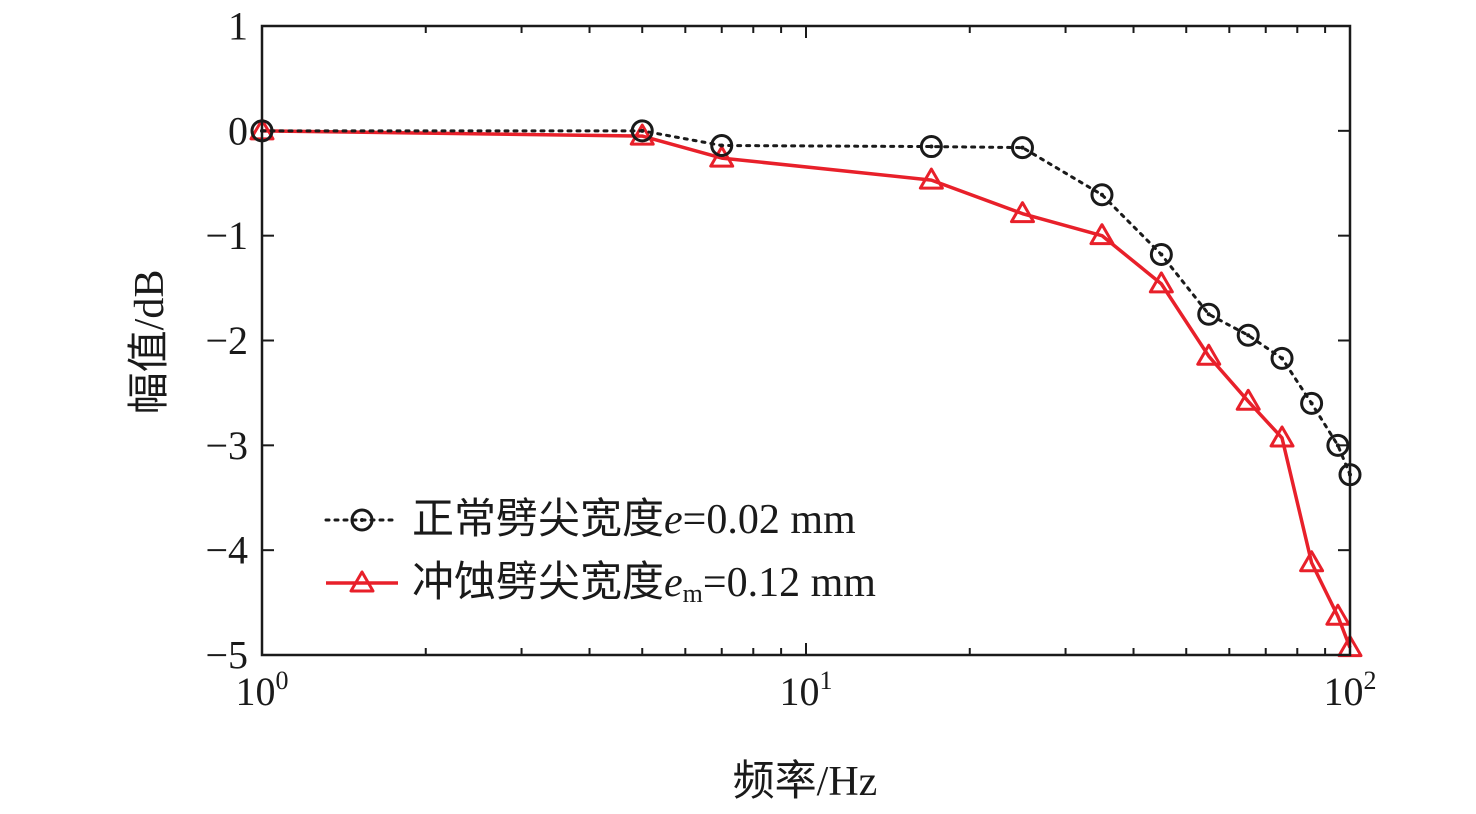  I want to click on y-axis-label-text: 幅值/dB, so click(150, 342).